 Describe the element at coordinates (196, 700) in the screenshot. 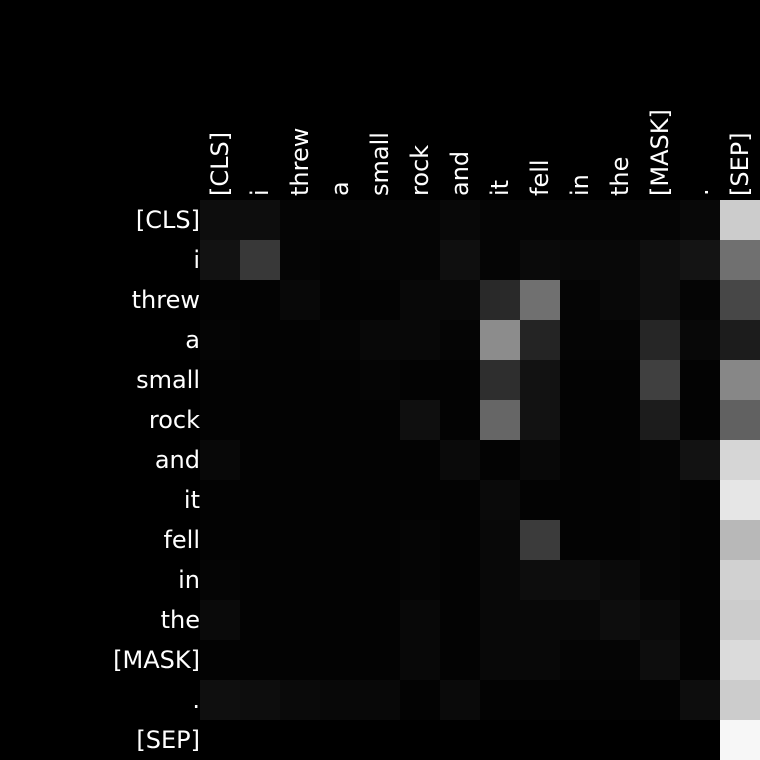

I see `y-tick-label: .` at that location.